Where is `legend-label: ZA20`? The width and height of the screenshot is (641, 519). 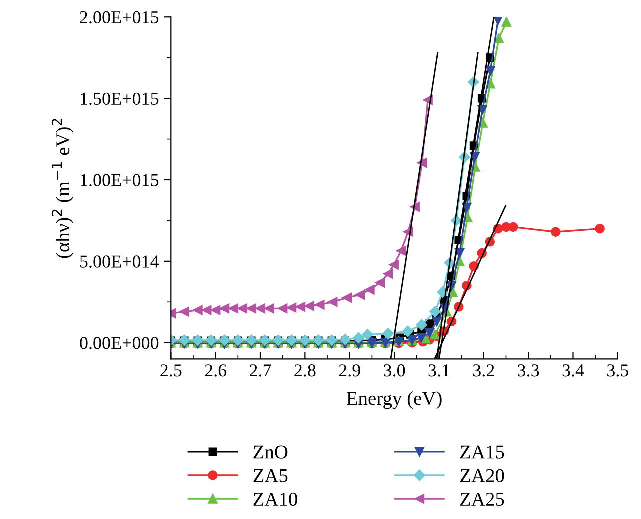 legend-label: ZA20 is located at coordinates (482, 475).